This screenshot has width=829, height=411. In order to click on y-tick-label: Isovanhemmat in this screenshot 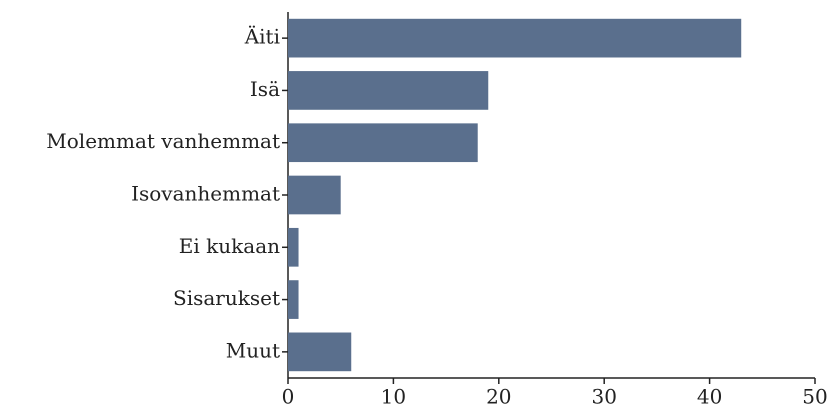, I will do `click(205, 194)`.